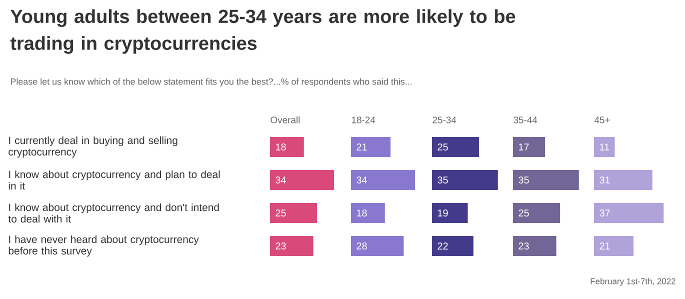  I want to click on y-tick-label: I currently deal in buying and selling cryptocurrency, so click(93, 147).